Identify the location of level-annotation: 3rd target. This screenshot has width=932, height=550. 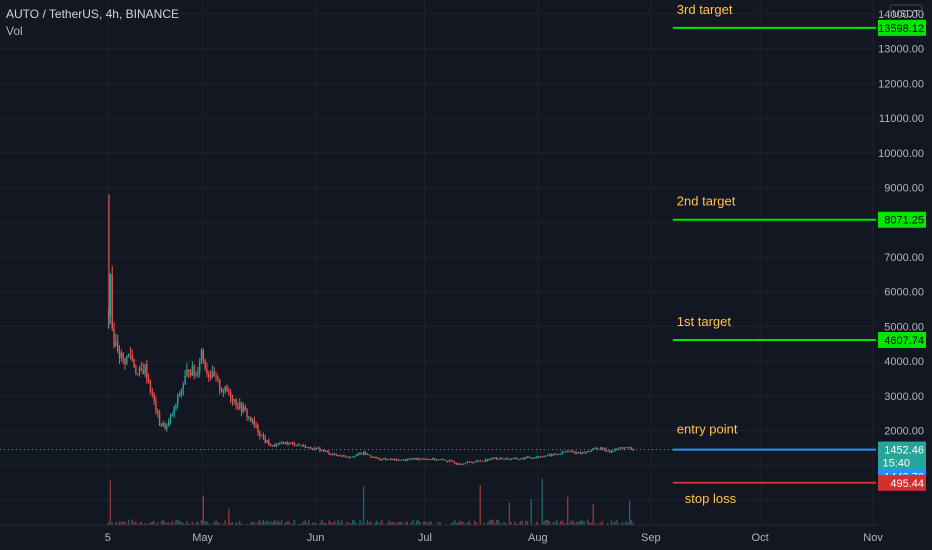
(705, 9).